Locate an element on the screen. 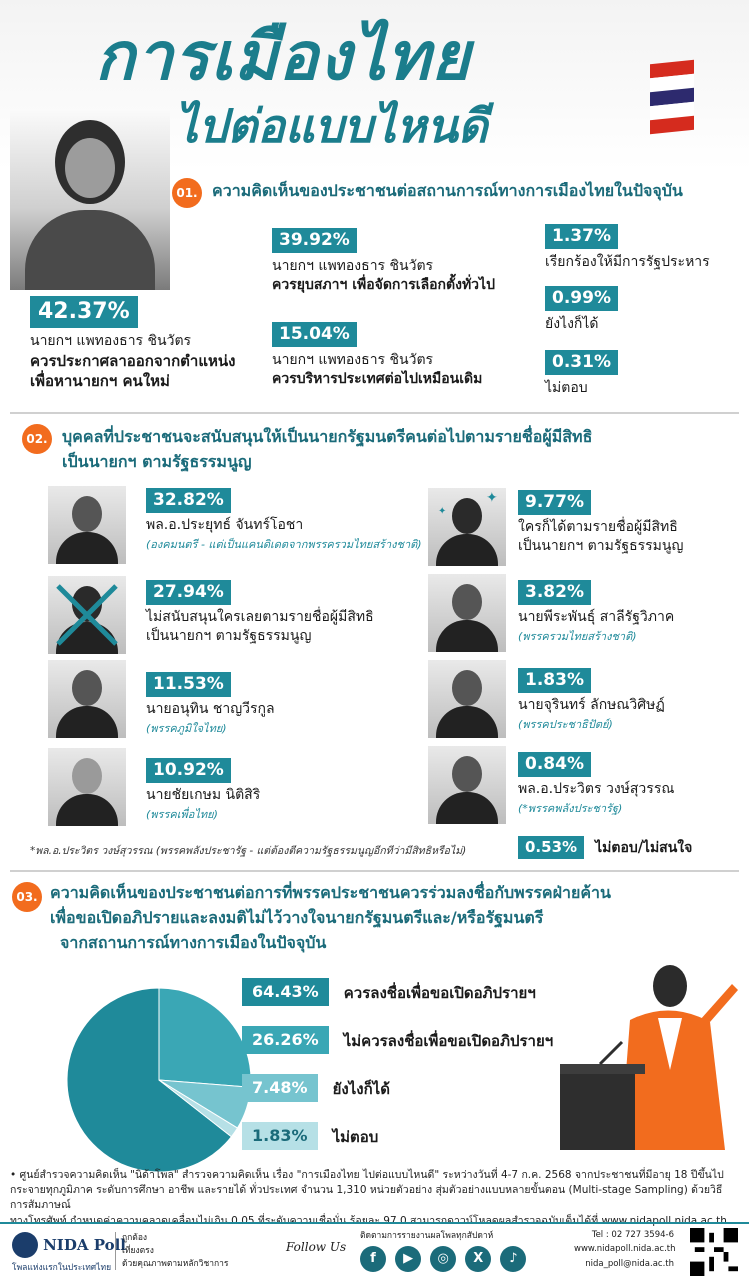 The image size is (749, 1280). pm-portrait is located at coordinates (90, 200).